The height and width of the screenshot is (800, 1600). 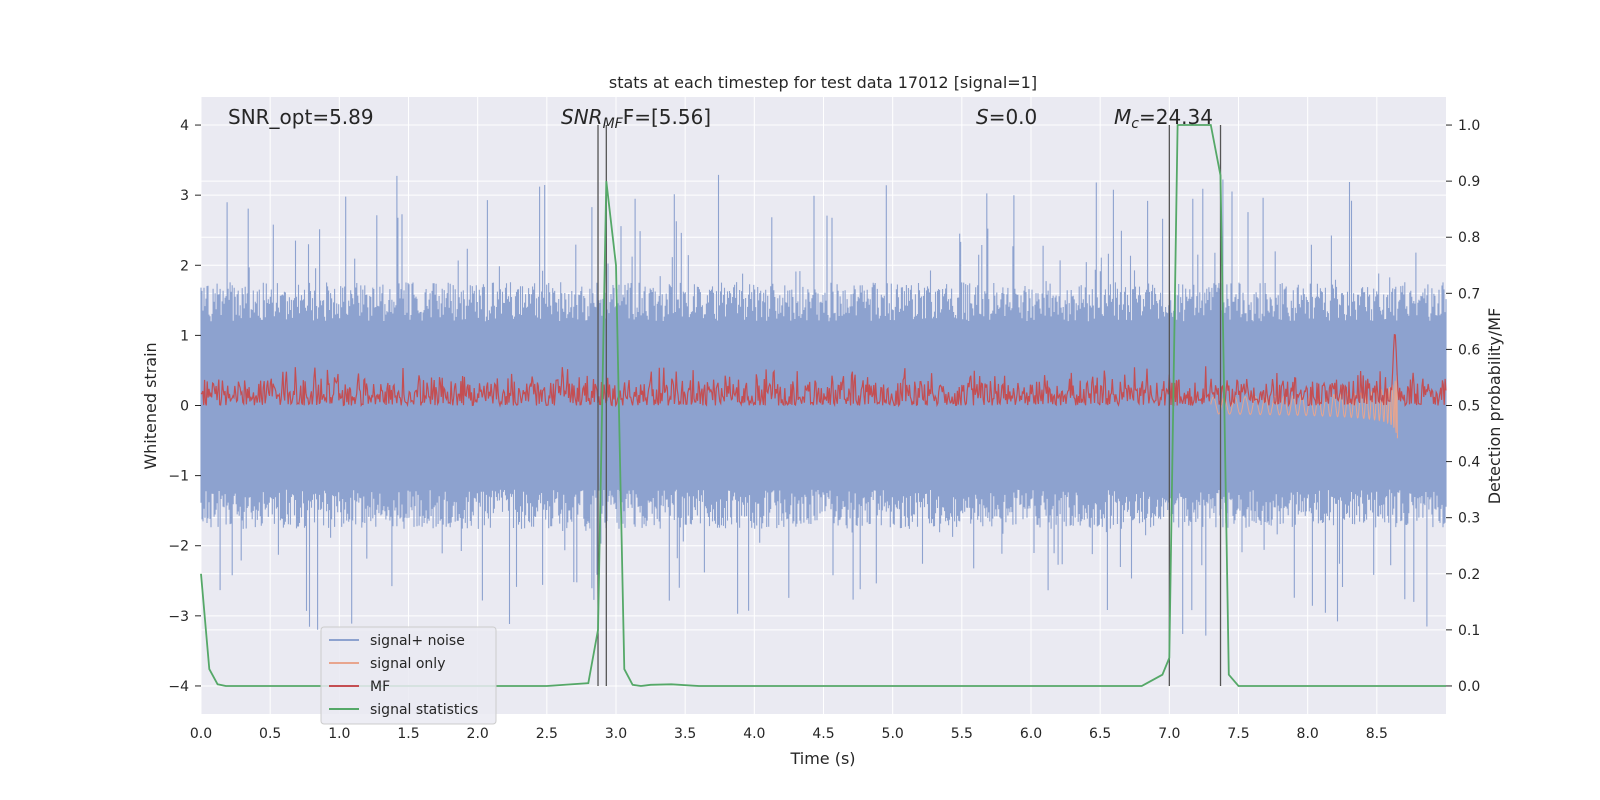 I want to click on y-left-tick-label: 1, so click(x=184, y=336).